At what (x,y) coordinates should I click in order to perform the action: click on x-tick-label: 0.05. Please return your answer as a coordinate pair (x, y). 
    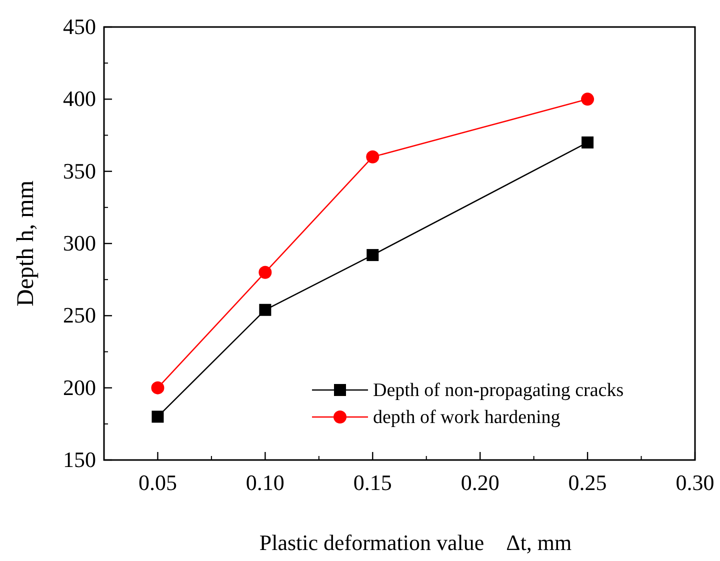
    Looking at the image, I should click on (157, 482).